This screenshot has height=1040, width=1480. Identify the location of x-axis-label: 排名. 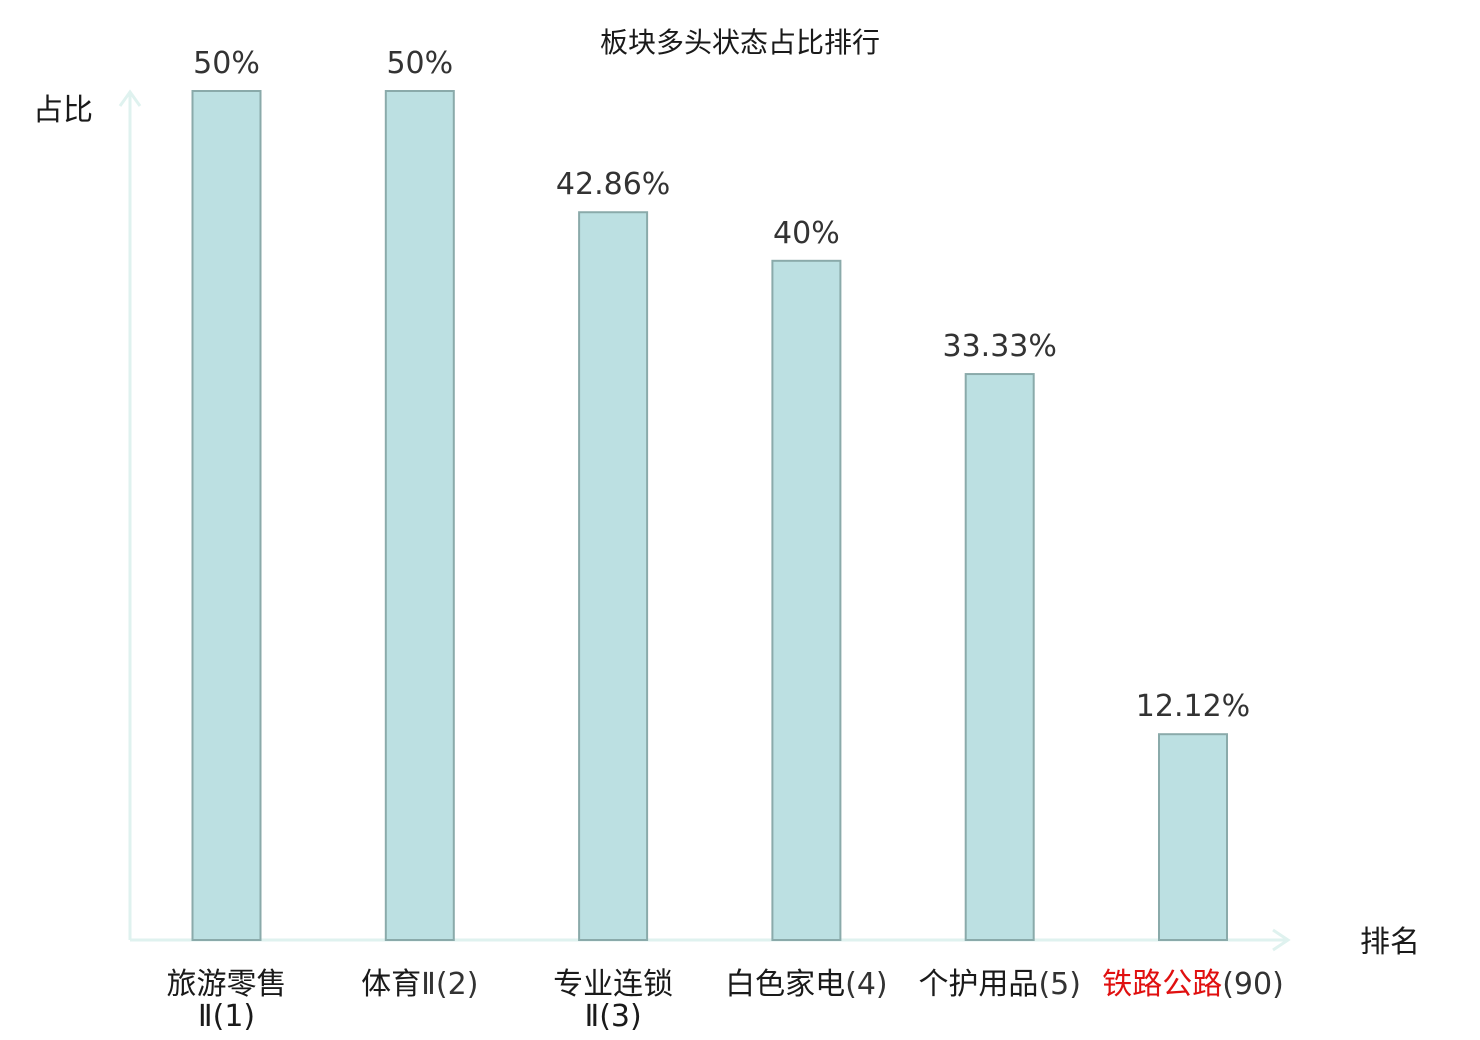
(1390, 942).